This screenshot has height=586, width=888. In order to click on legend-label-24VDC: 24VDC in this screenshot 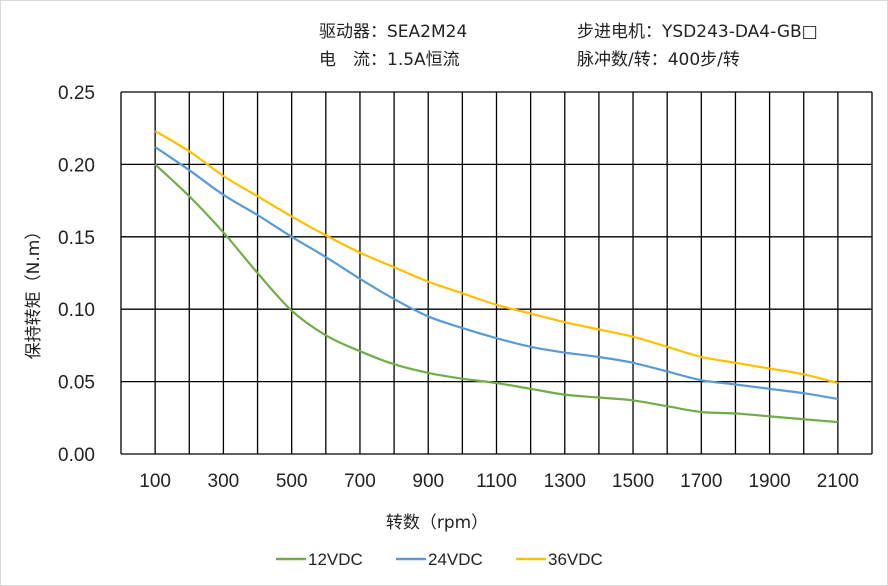, I will do `click(455, 559)`.